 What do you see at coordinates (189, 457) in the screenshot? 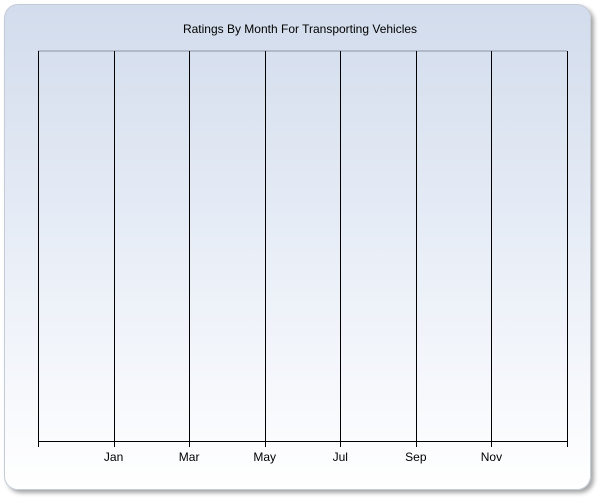
I see `x-tick-label: Mar` at bounding box center [189, 457].